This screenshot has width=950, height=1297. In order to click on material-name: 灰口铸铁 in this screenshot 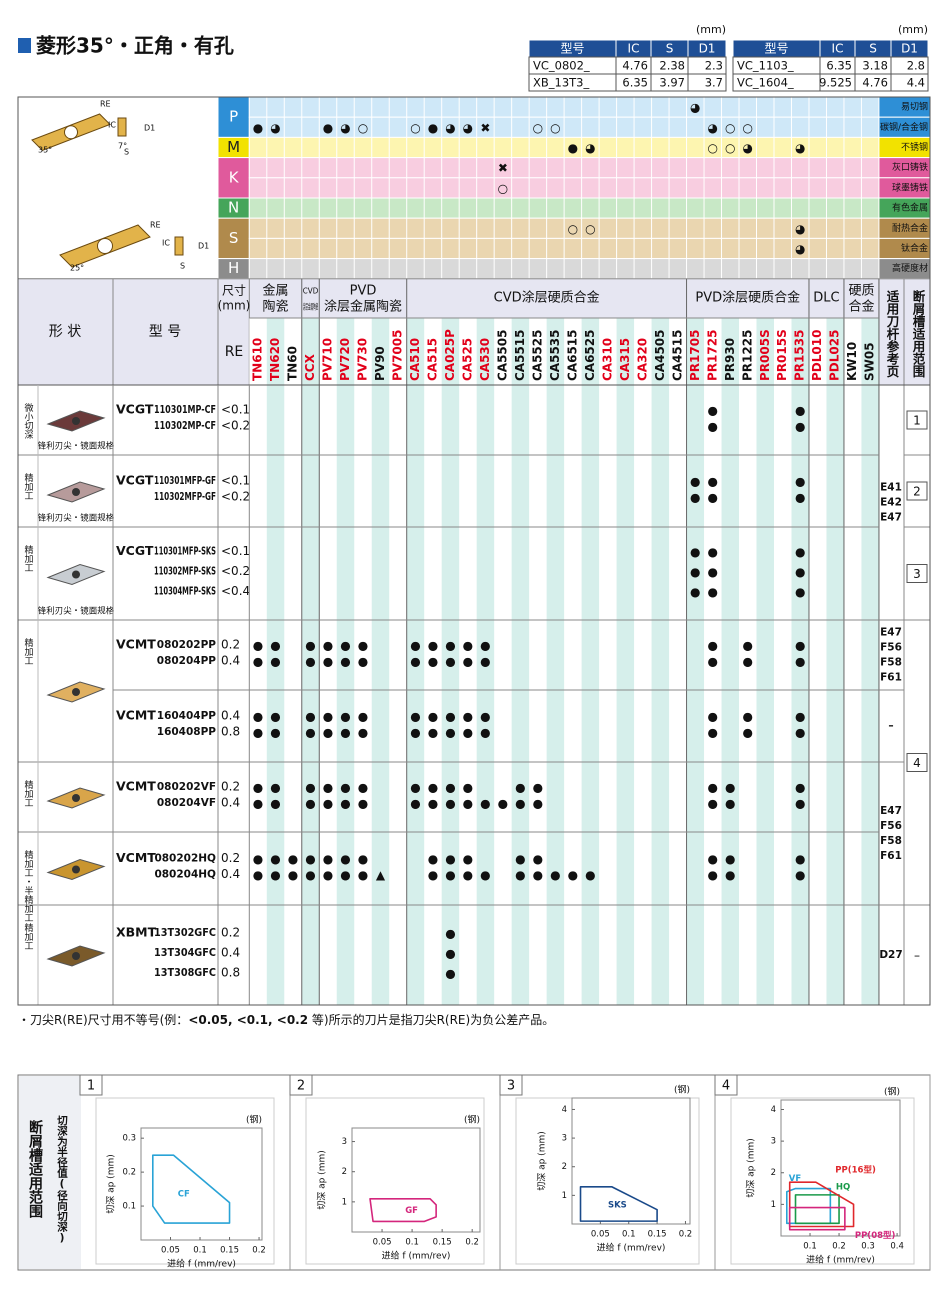, I will do `click(910, 167)`.